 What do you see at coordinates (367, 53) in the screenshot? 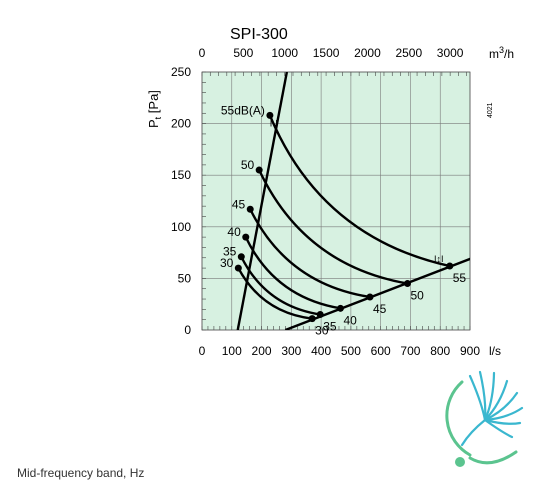
I see `x-top-tick-label: 2000` at bounding box center [367, 53].